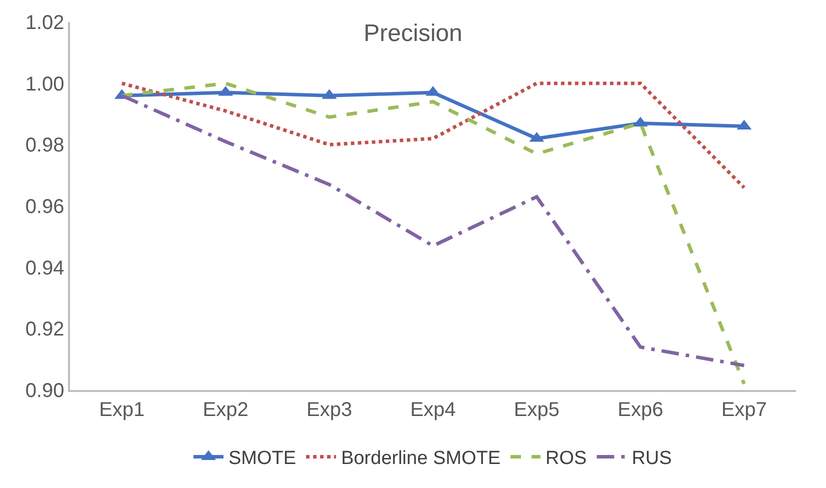 The width and height of the screenshot is (826, 488). I want to click on legend-label: Borderline SMOTE, so click(421, 459).